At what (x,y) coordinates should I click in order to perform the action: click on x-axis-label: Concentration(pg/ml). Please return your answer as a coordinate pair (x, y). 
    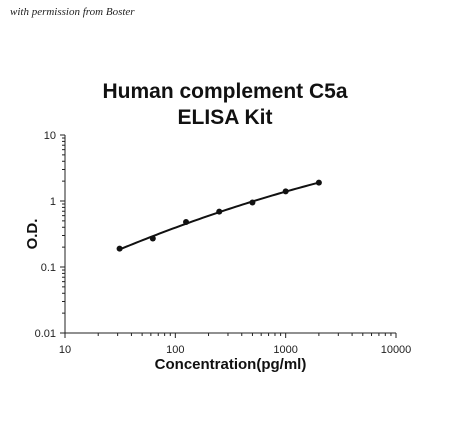
    Looking at the image, I should click on (231, 364).